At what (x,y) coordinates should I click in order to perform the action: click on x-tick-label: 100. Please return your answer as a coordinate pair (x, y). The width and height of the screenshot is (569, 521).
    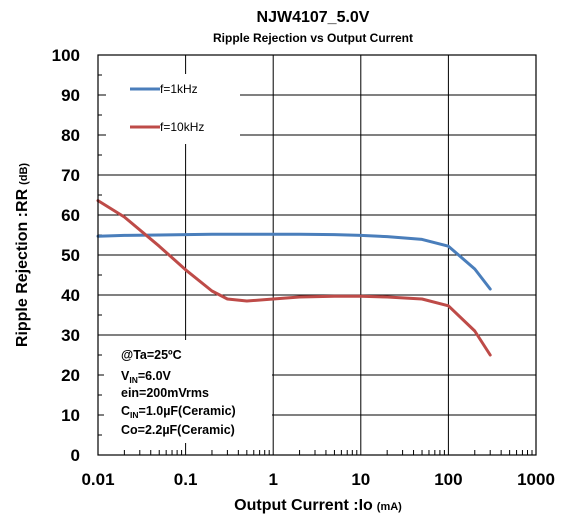
    Looking at the image, I should click on (448, 479).